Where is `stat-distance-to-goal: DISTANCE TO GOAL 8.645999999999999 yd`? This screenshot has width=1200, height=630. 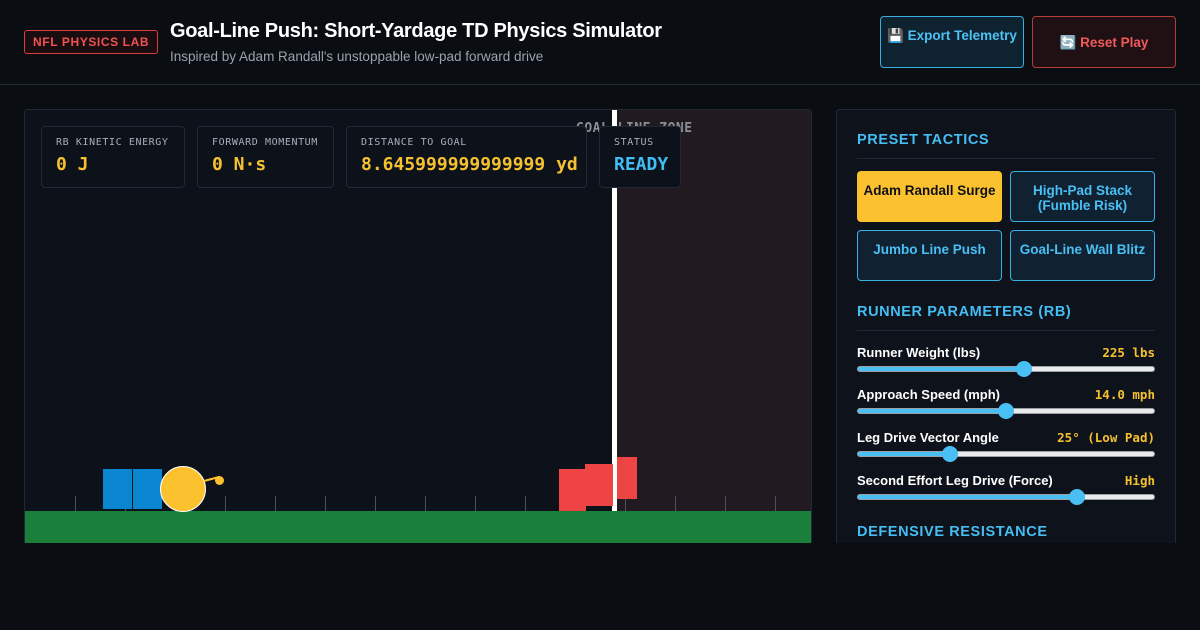 stat-distance-to-goal: DISTANCE TO GOAL 8.645999999999999 yd is located at coordinates (466, 157).